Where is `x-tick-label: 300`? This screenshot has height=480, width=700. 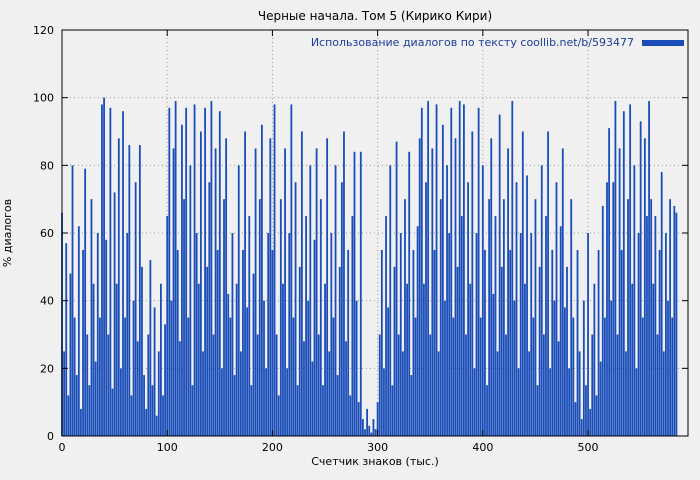
x-tick-label: 300 is located at coordinates (377, 447).